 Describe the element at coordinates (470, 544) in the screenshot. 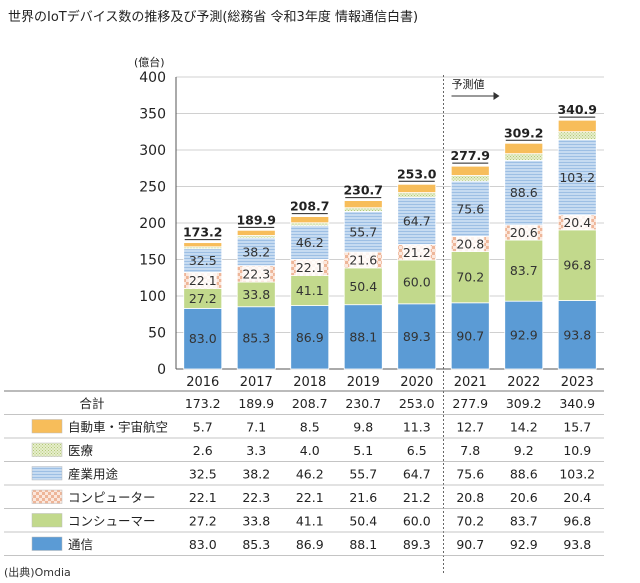

I see `table-cell: 90.7` at that location.